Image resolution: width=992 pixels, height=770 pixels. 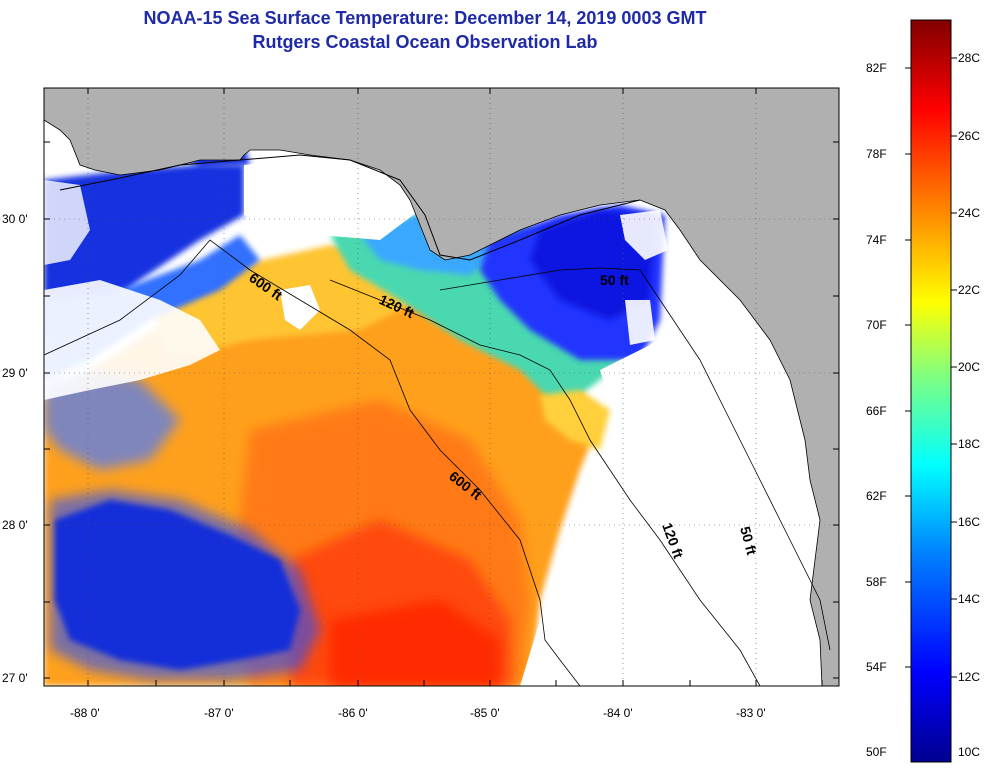 What do you see at coordinates (969, 752) in the screenshot?
I see `colorbar-c-10: 10C` at bounding box center [969, 752].